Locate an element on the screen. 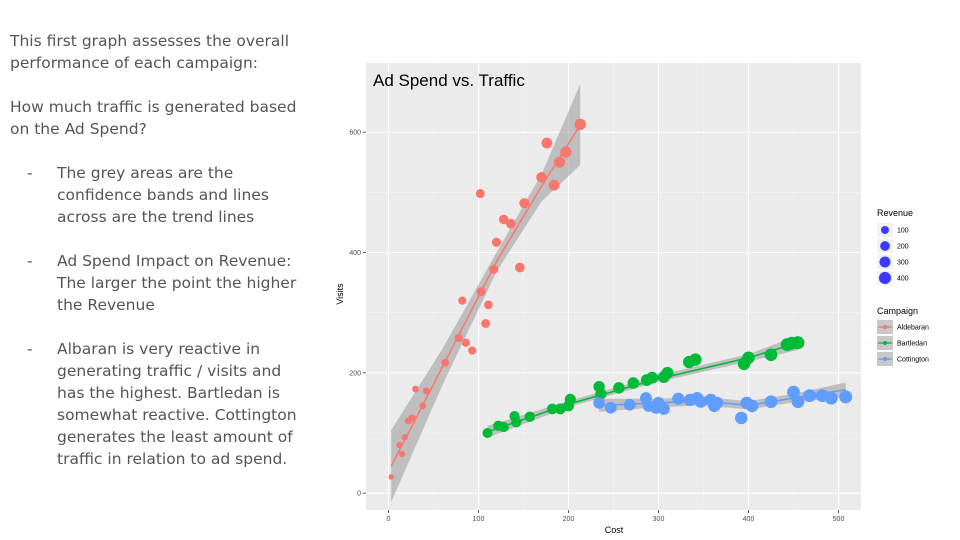 The image size is (960, 540). confidence-band-bartledan is located at coordinates (642, 386).